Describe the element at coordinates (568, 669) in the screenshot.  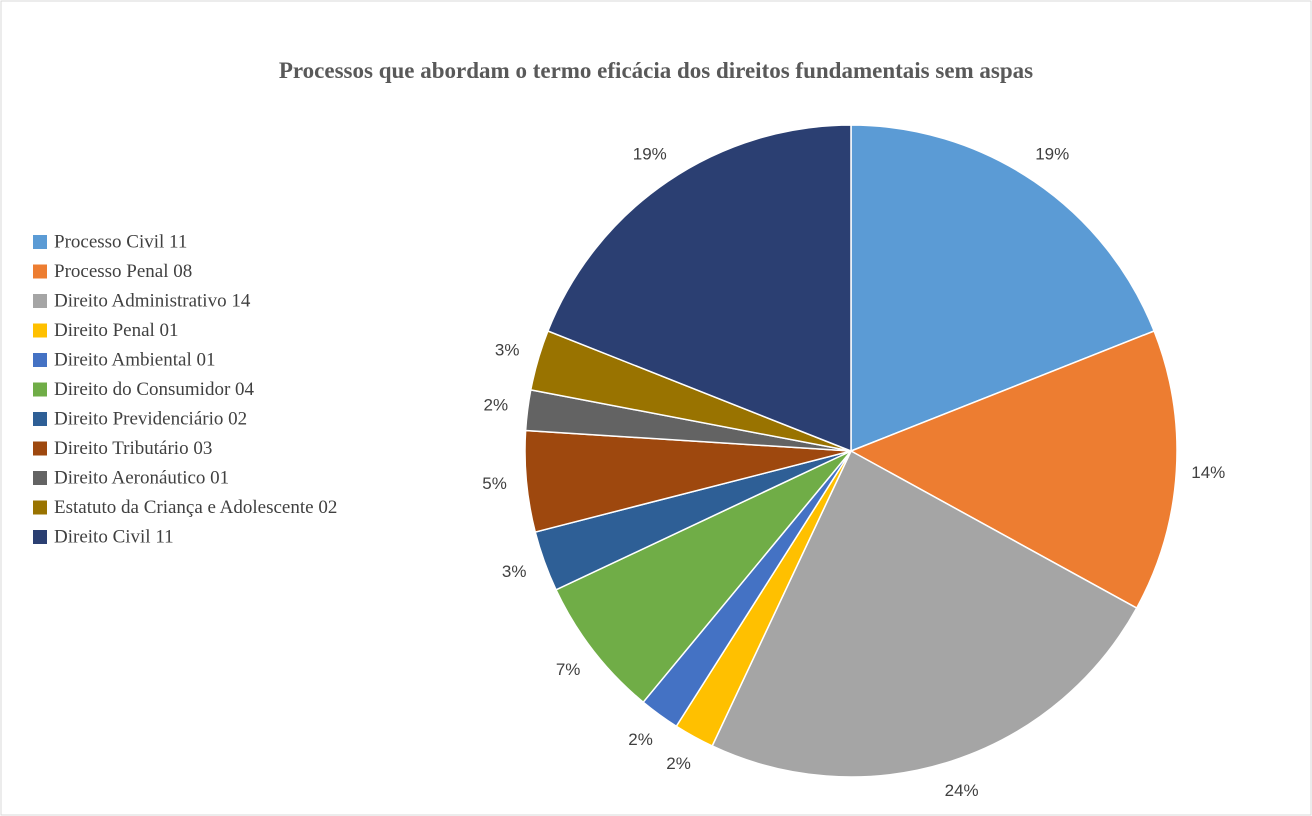
I see `data-label: 7%` at that location.